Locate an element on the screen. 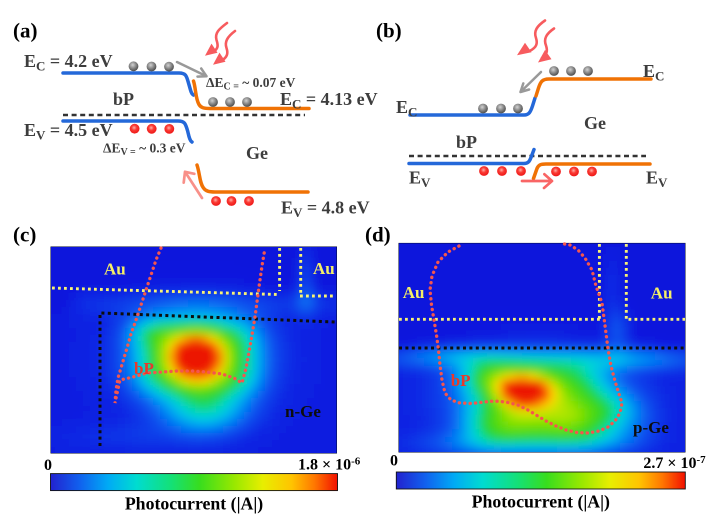  svg-text: 1.8 × 10-6 is located at coordinates (329, 465).